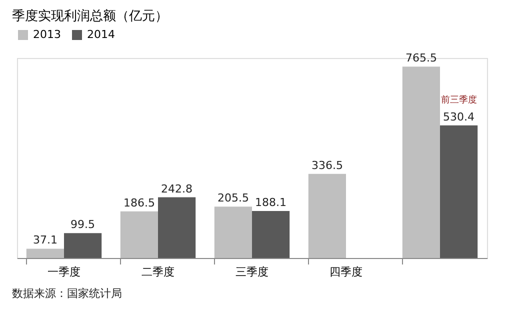 The width and height of the screenshot is (505, 330). I want to click on data-label: 37.1, so click(45, 240).